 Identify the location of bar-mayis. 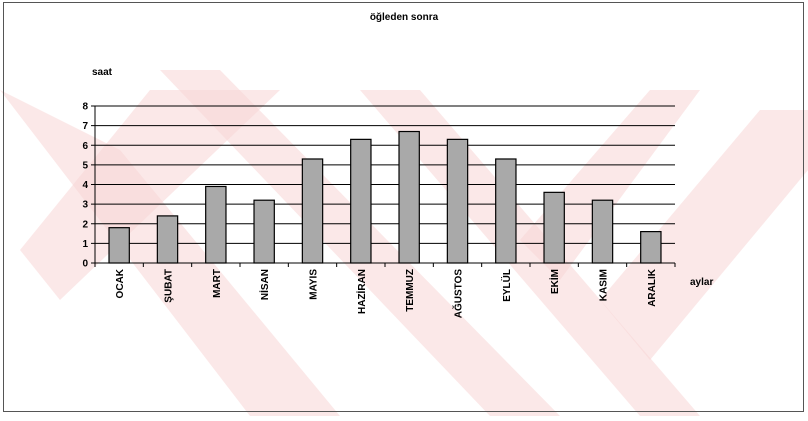
(312, 211).